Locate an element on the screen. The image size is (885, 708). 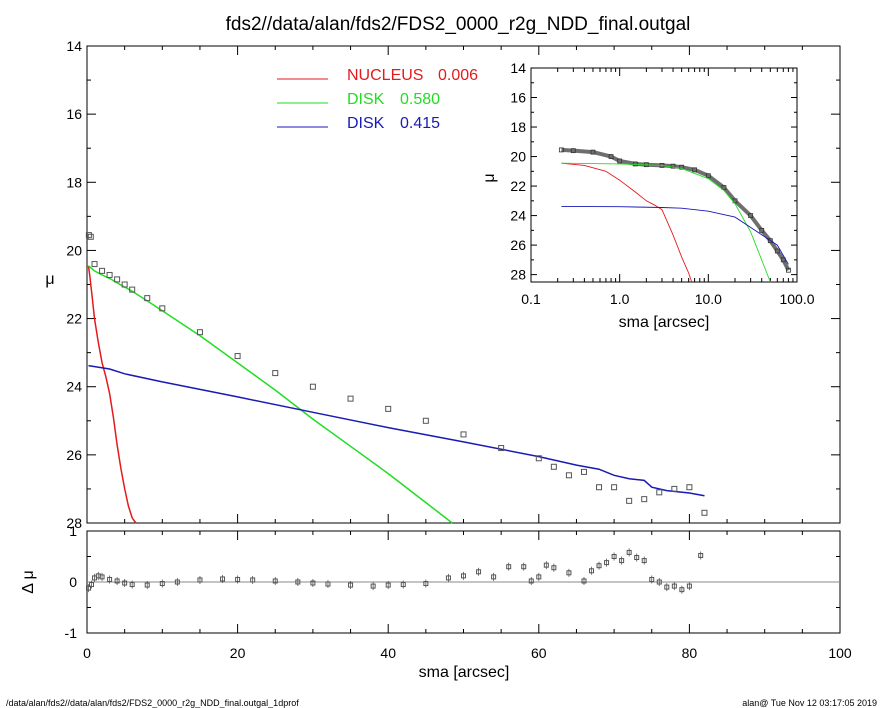
inset-plot-frame is located at coordinates (664, 175).